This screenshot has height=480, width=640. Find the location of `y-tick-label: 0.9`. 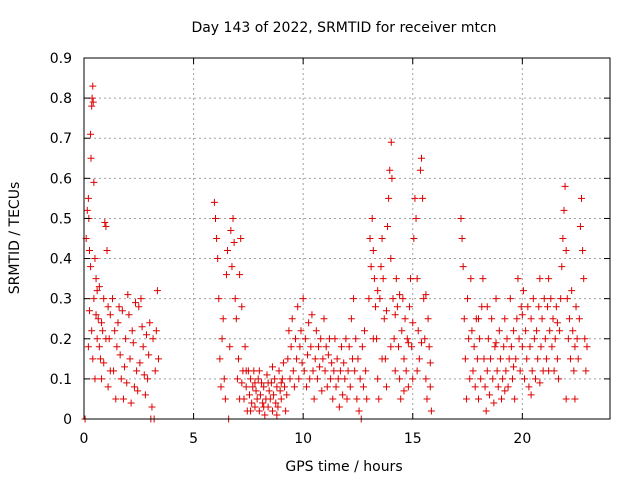

y-tick-label: 0.9 is located at coordinates (61, 59).